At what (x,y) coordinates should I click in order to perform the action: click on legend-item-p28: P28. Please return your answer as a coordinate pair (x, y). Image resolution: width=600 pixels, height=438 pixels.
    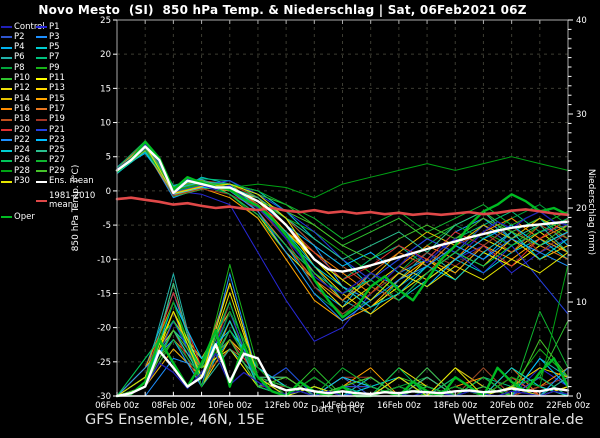
    Looking at the image, I should click on (15, 171).